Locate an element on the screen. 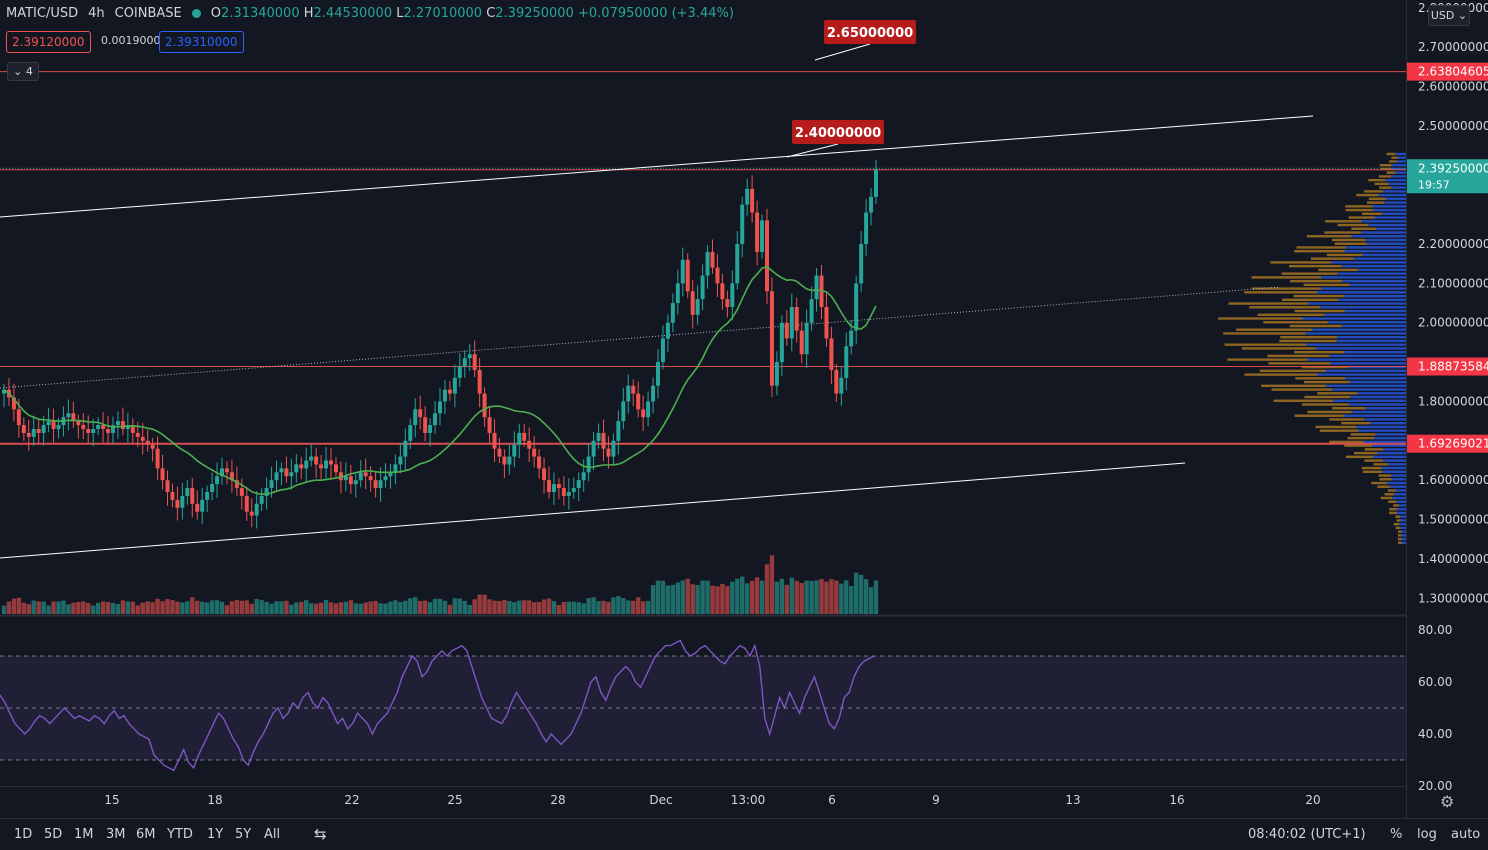 This screenshot has height=850, width=1488. range-1d: 1D is located at coordinates (23, 834).